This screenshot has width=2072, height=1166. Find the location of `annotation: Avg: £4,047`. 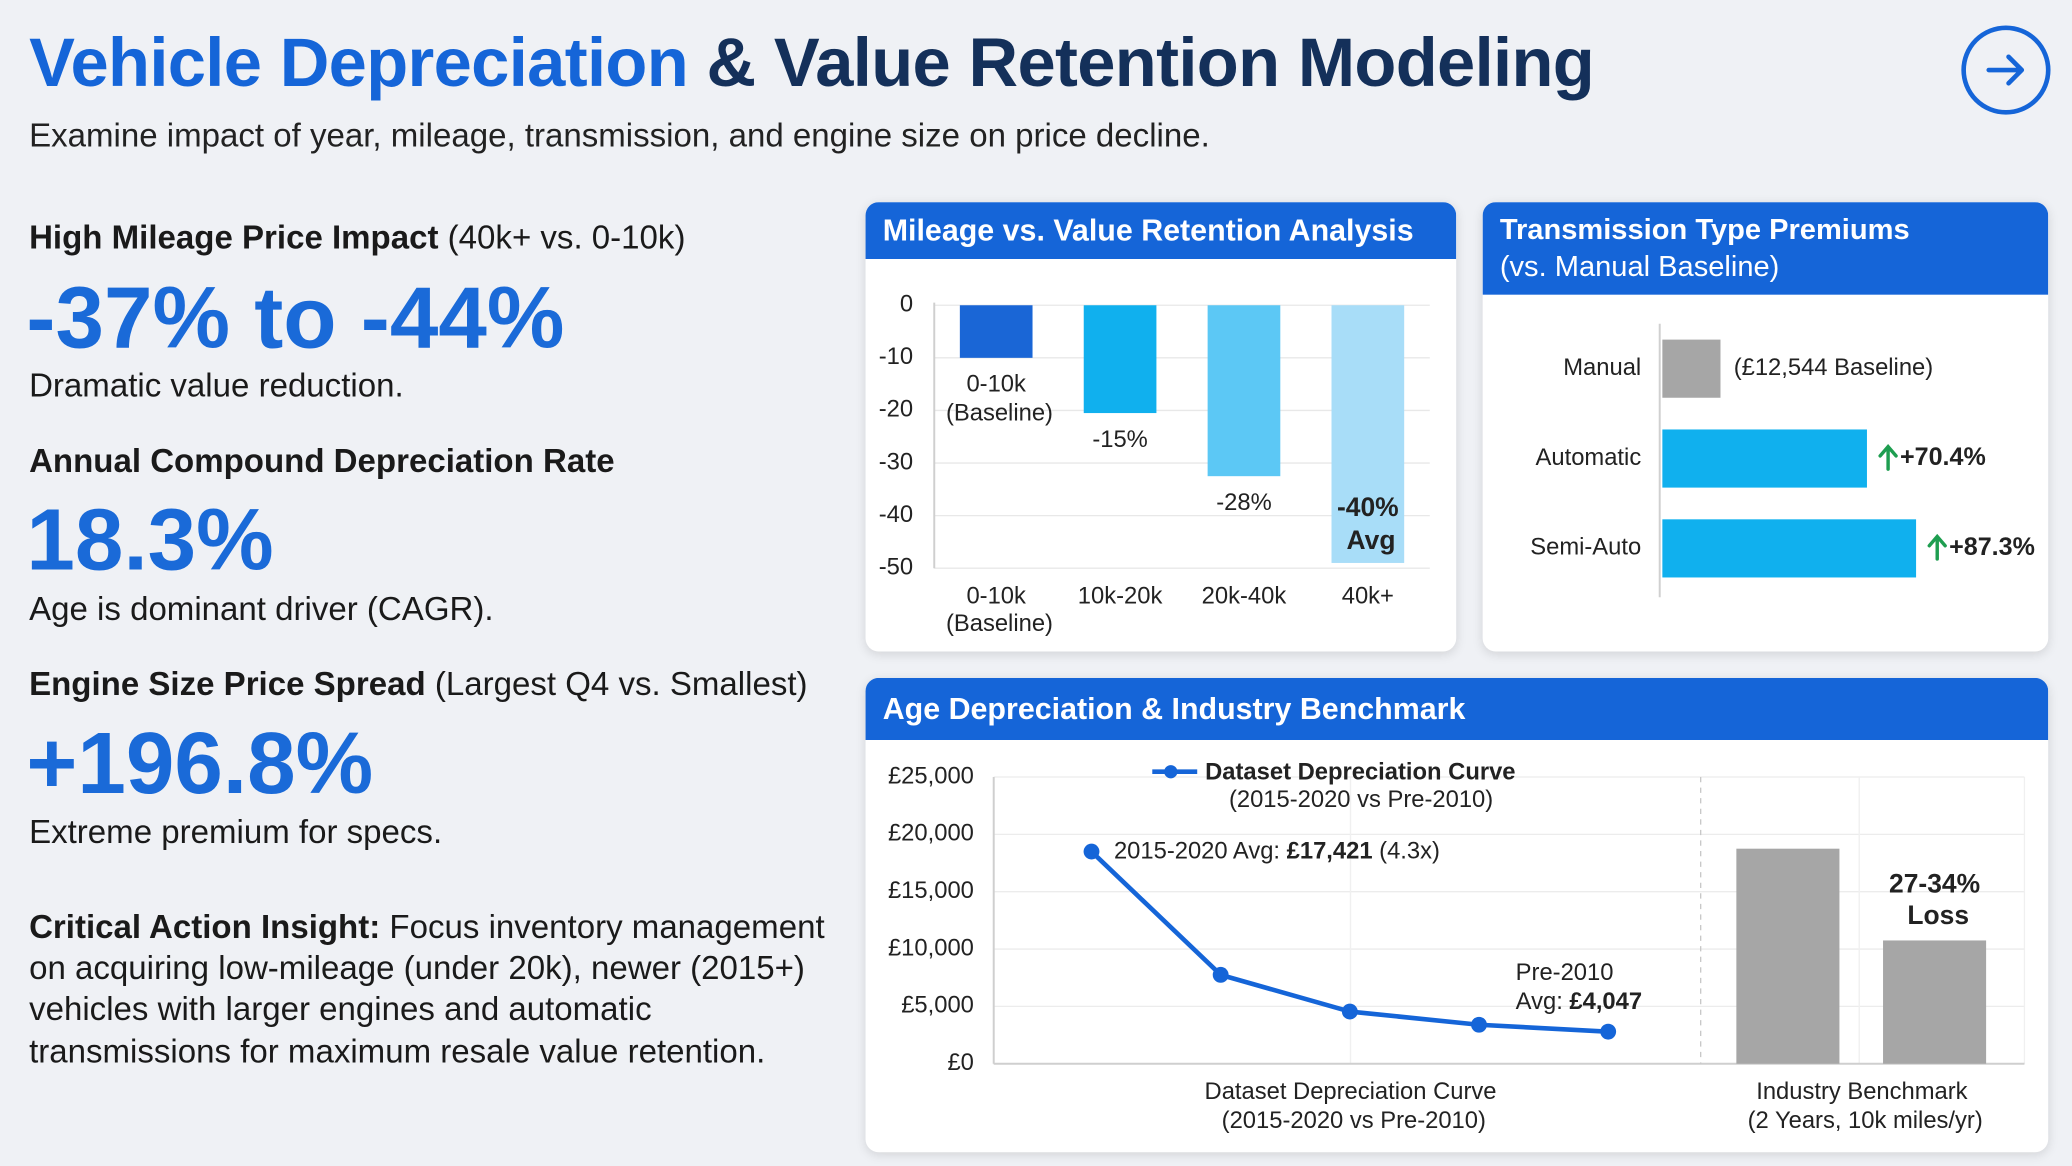

annotation: Avg: £4,047 is located at coordinates (1579, 1001).